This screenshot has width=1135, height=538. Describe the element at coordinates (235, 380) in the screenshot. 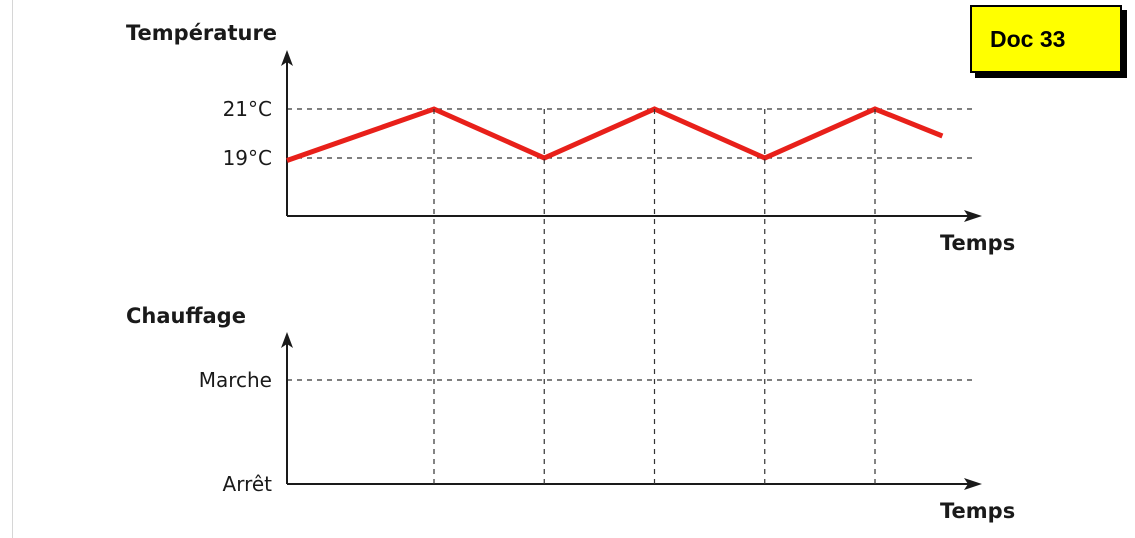

I see `heating-tick-label: Marche` at that location.